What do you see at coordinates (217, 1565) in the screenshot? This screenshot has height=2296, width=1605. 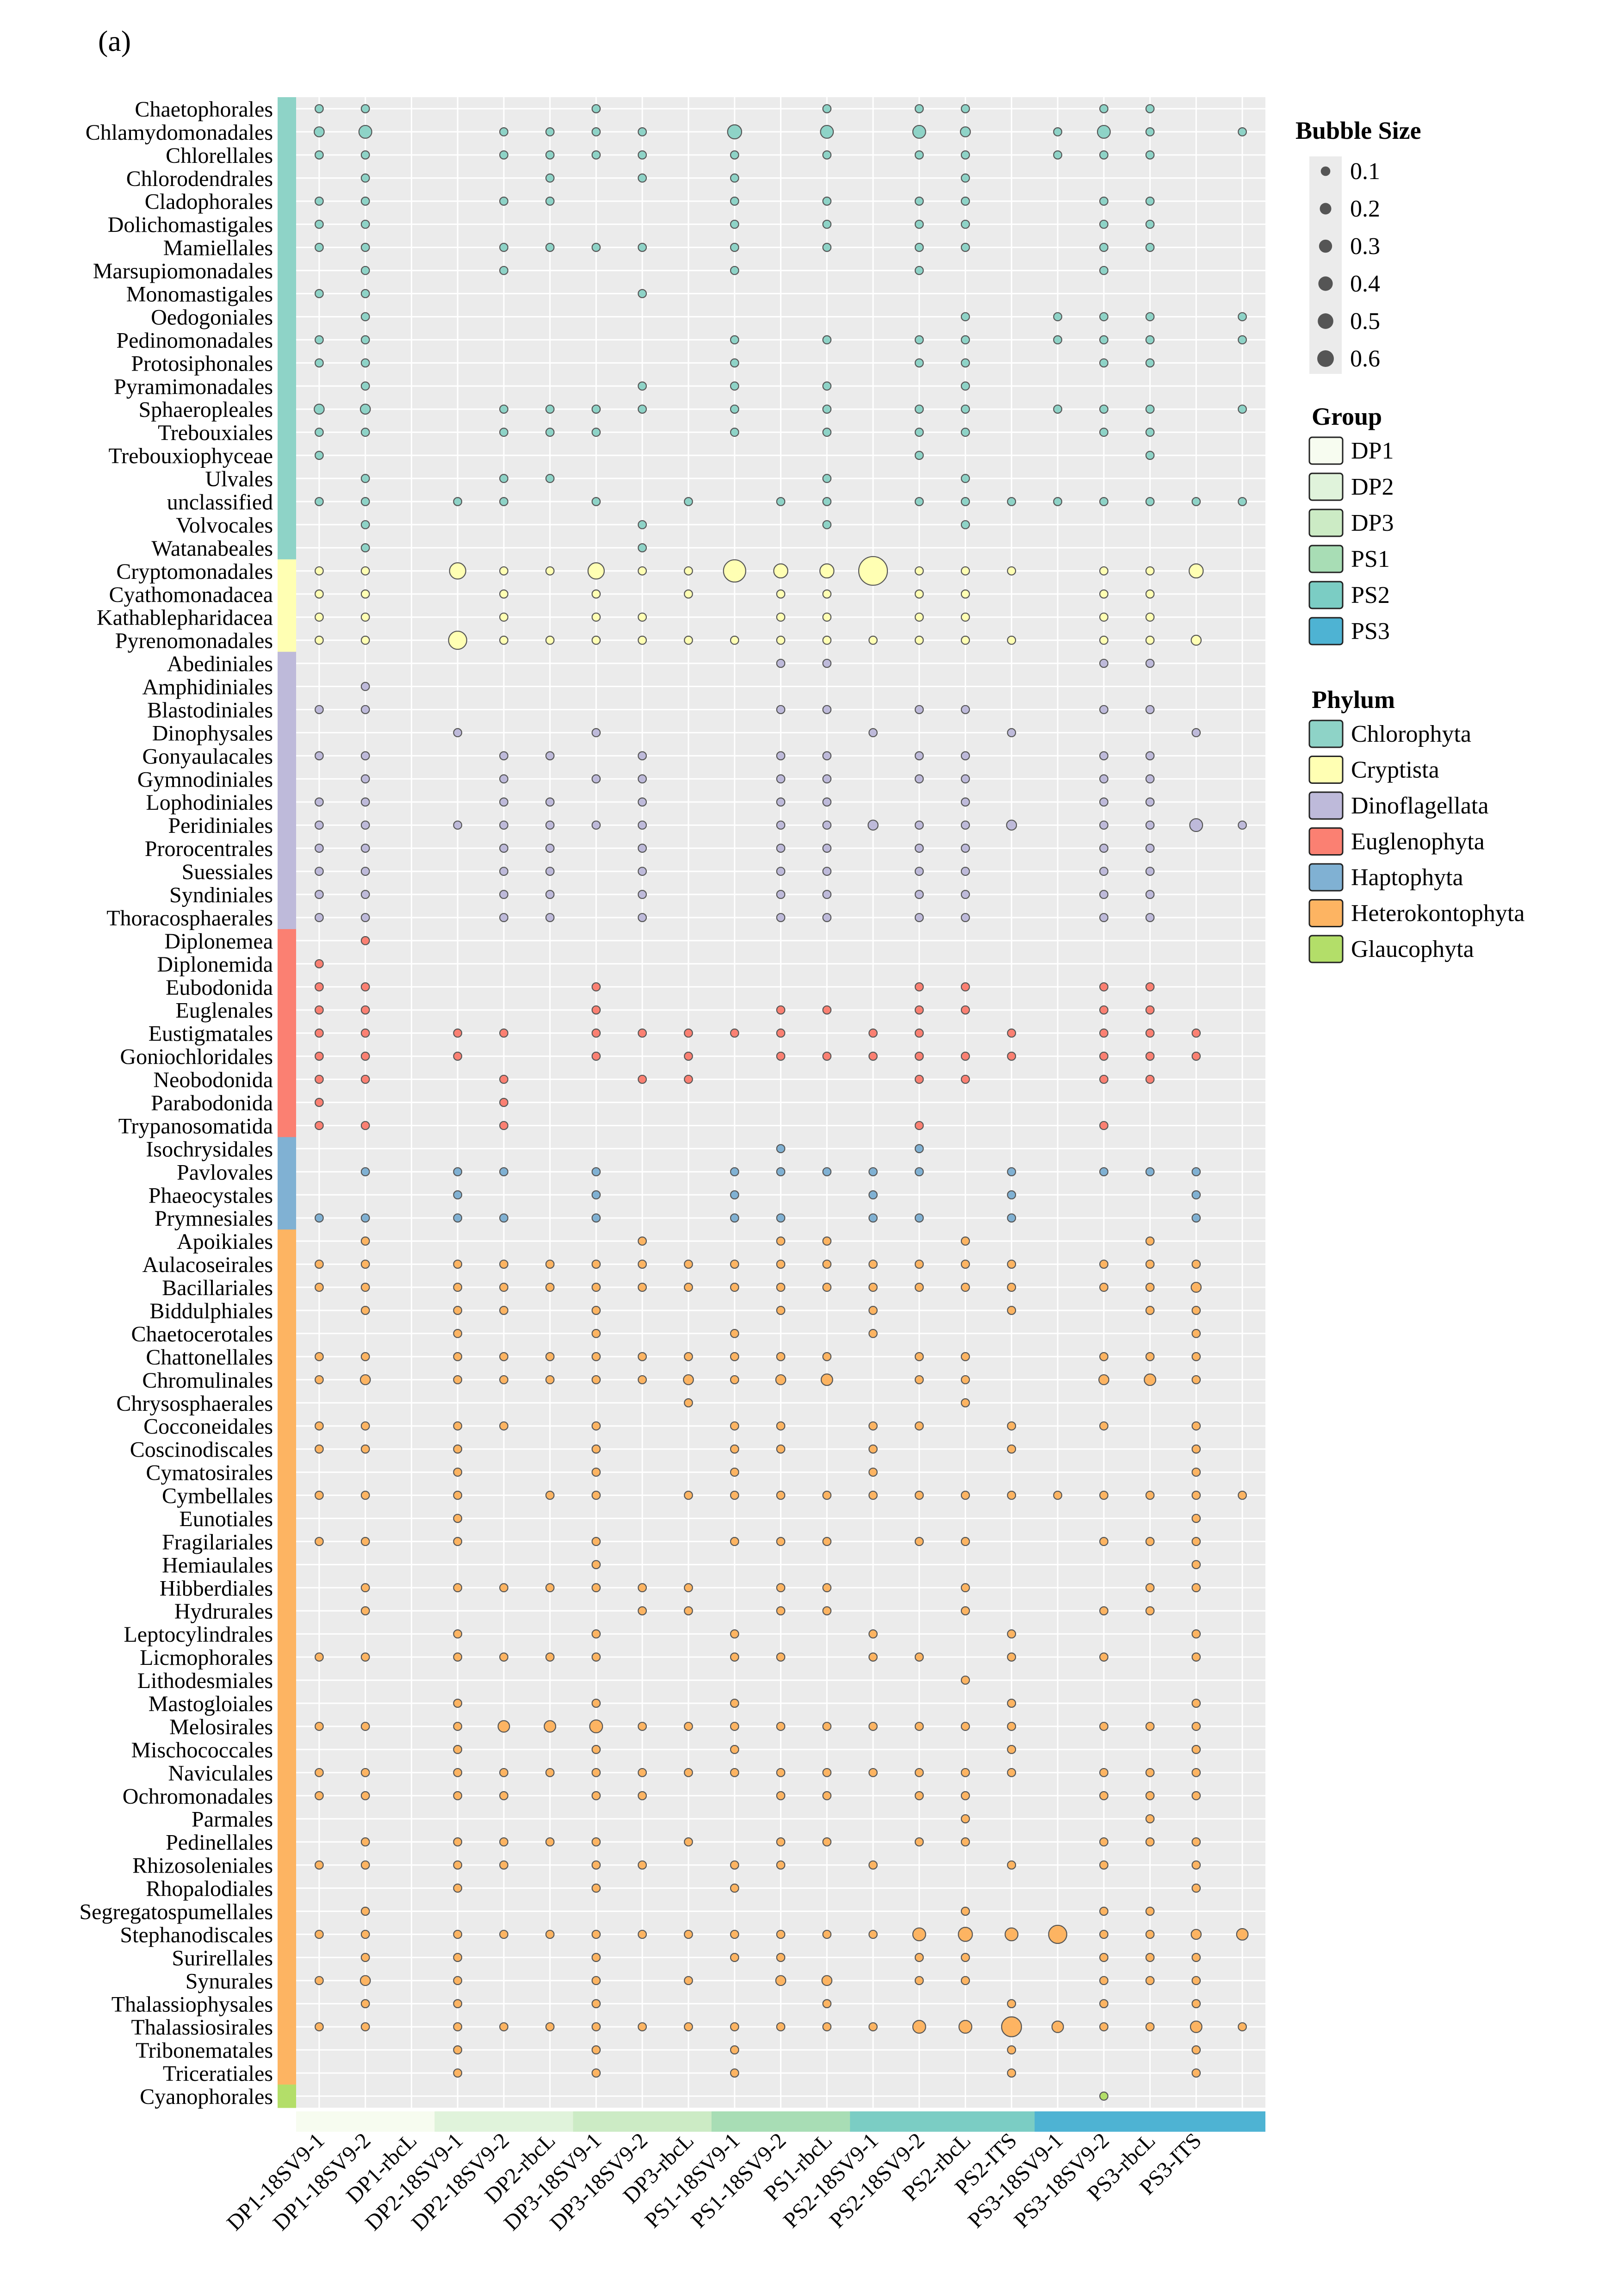 I see `y-tick-label: Hemiaulales` at bounding box center [217, 1565].